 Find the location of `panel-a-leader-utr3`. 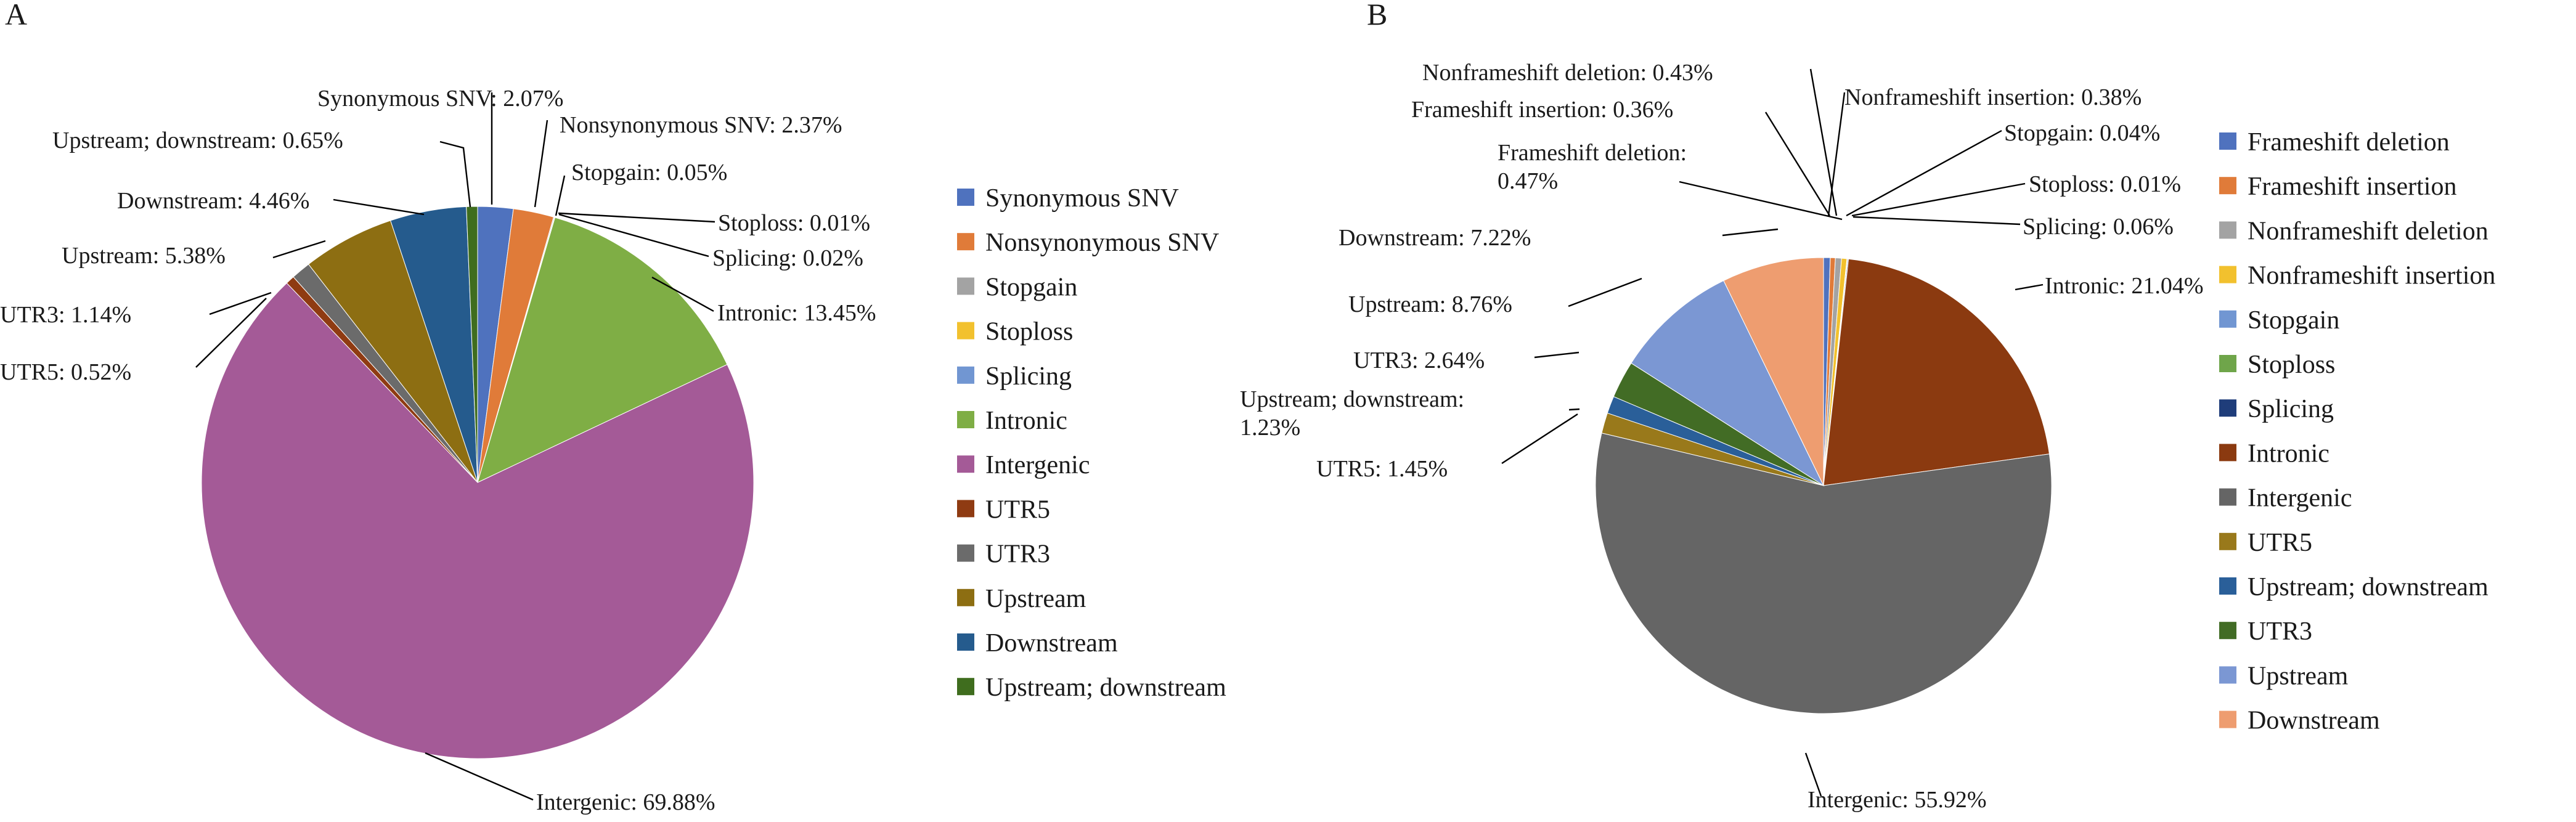

panel-a-leader-utr3 is located at coordinates (241, 303).